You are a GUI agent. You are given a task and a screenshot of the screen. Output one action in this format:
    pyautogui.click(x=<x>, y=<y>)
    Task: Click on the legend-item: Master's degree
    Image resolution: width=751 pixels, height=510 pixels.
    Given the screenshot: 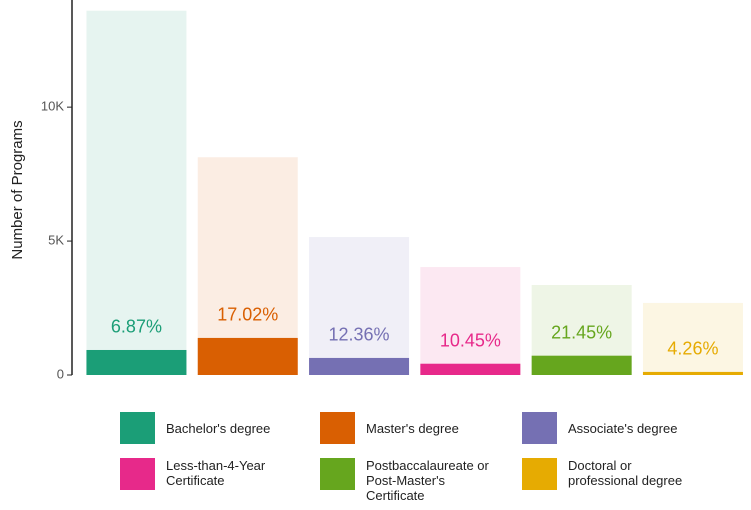 What is the action you would take?
    pyautogui.click(x=410, y=428)
    